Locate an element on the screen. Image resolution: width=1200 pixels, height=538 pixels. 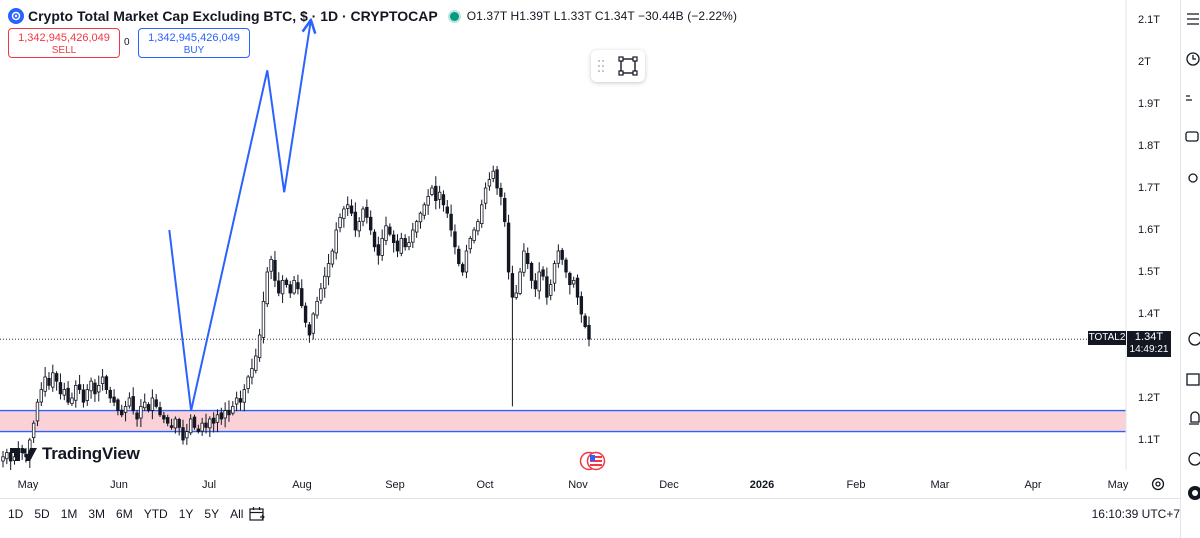
projection-path is located at coordinates (239, 215).